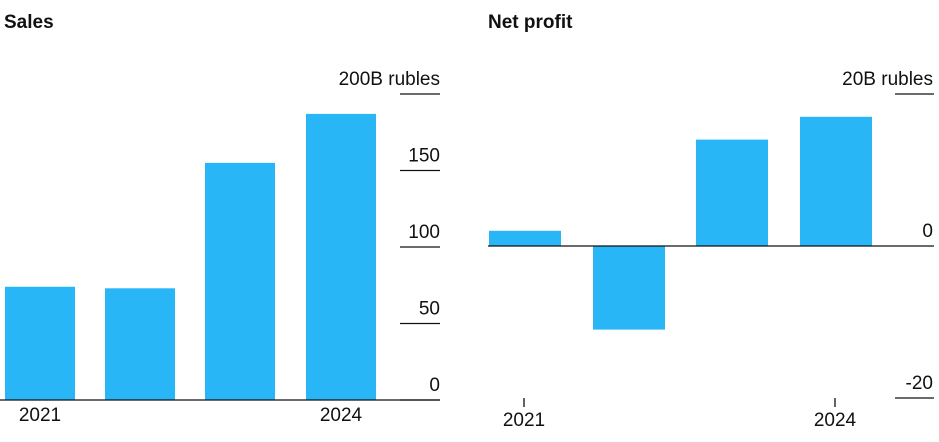 Image resolution: width=939 pixels, height=442 pixels. I want to click on net-profit-bar-2024, so click(836, 181).